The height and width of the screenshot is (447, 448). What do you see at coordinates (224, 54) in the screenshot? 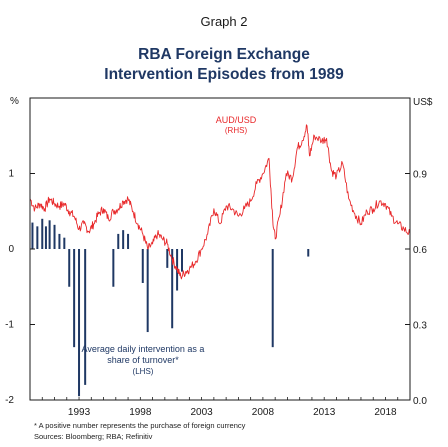
I see `chart-title-line1: RBA Foreign Exchange` at bounding box center [224, 54].